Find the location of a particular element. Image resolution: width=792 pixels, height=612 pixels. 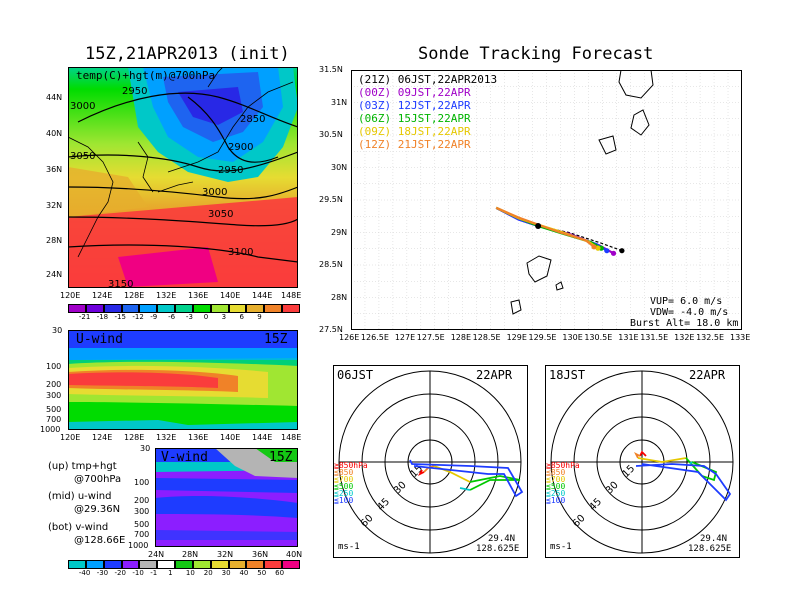

track-line is located at coordinates (559, 229).